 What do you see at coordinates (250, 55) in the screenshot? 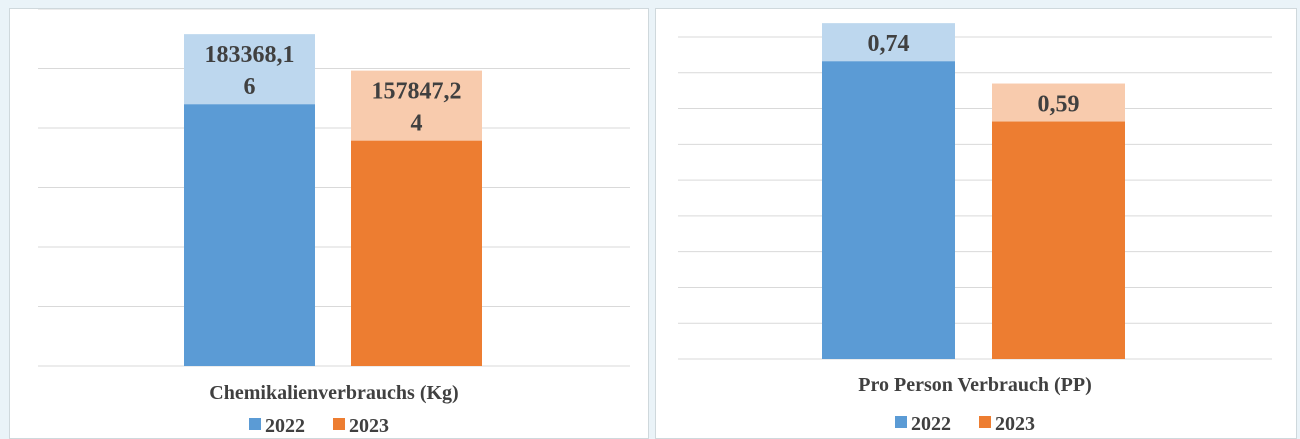
I see `data-label-2022: 183368,1` at bounding box center [250, 55].